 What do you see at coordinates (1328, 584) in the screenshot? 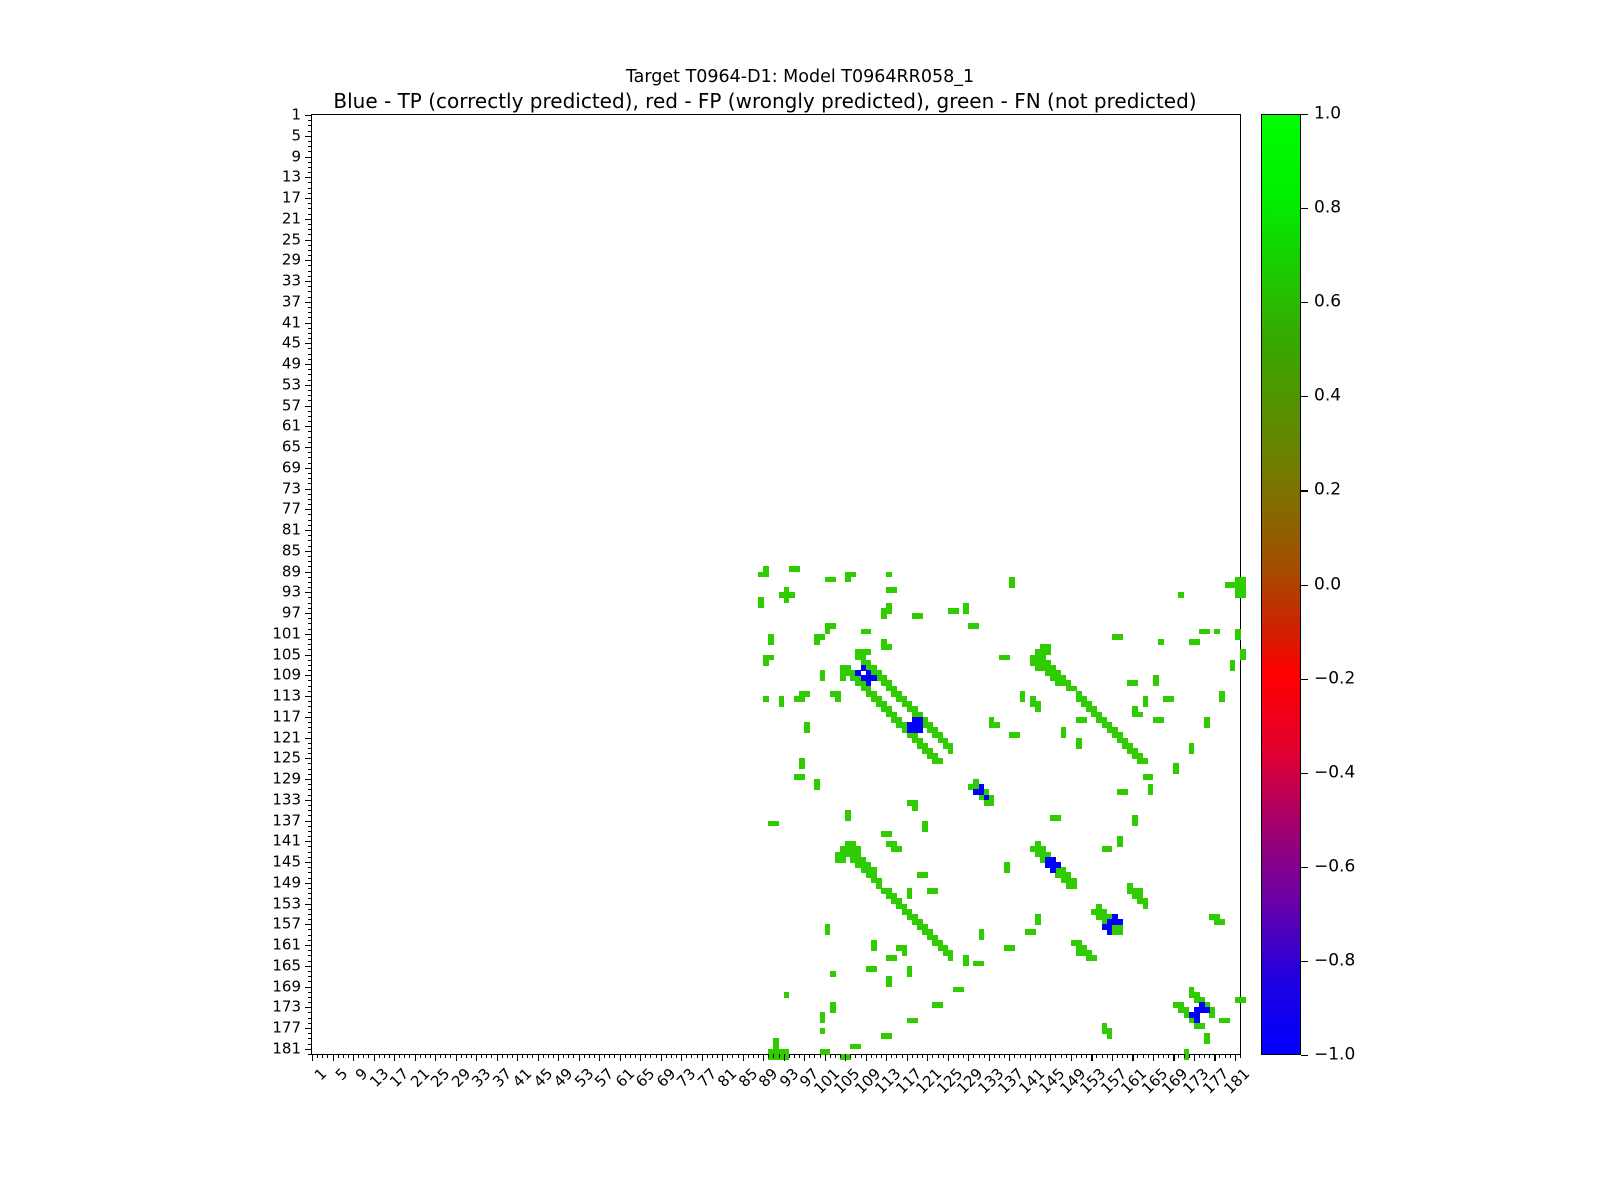
I see `colorbar-tick-label: 0.0` at bounding box center [1328, 584].